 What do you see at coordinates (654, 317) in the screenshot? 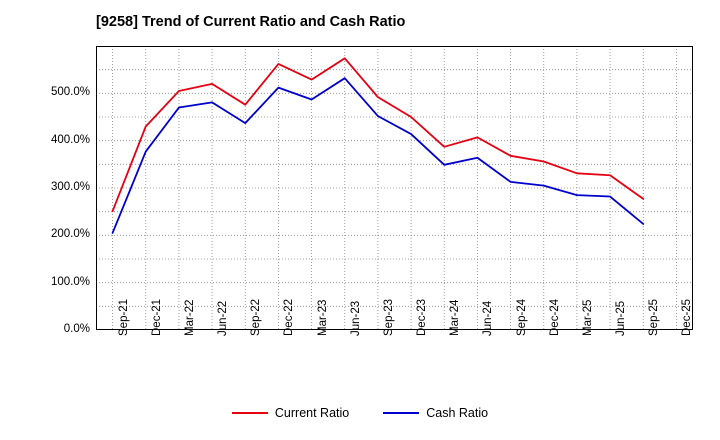
I see `x-tick-label: Sep-25` at bounding box center [654, 317].